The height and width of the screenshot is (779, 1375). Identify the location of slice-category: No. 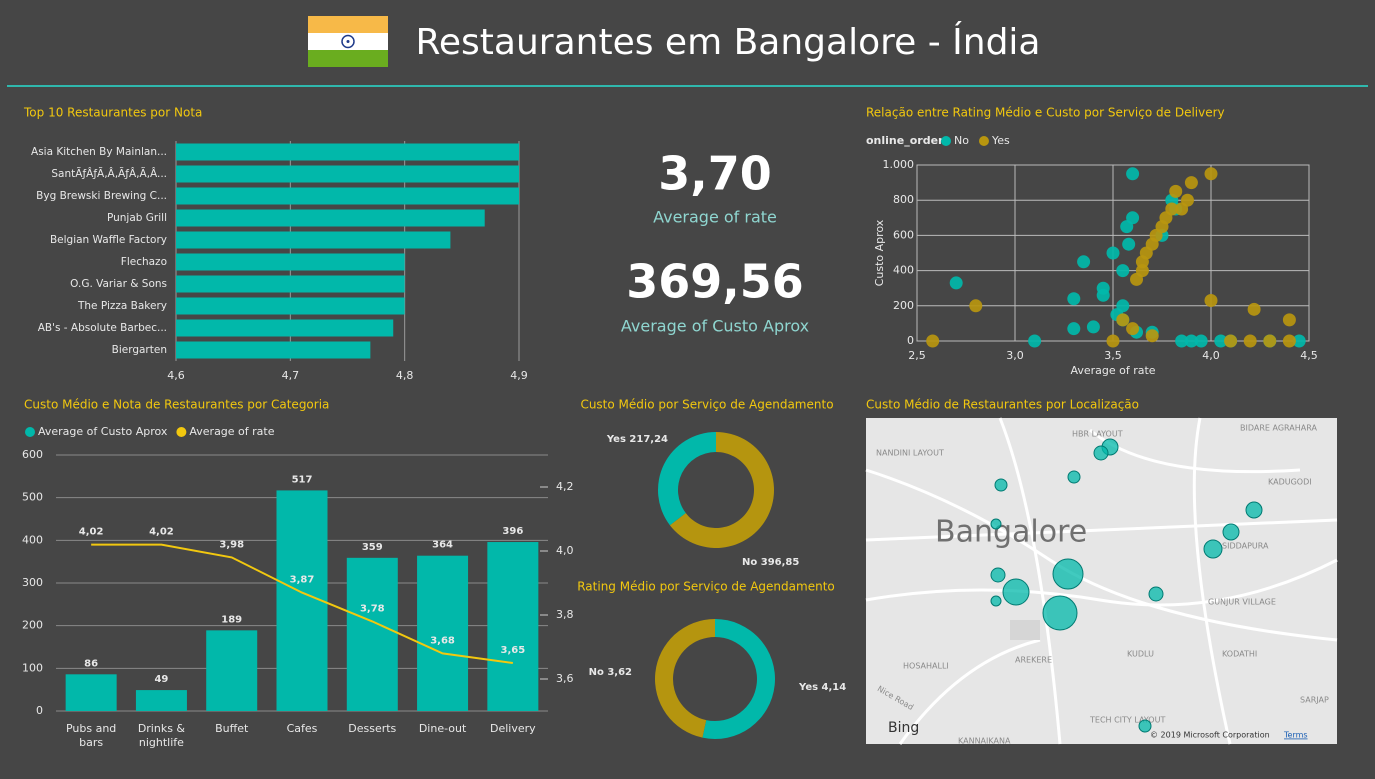
(596, 672).